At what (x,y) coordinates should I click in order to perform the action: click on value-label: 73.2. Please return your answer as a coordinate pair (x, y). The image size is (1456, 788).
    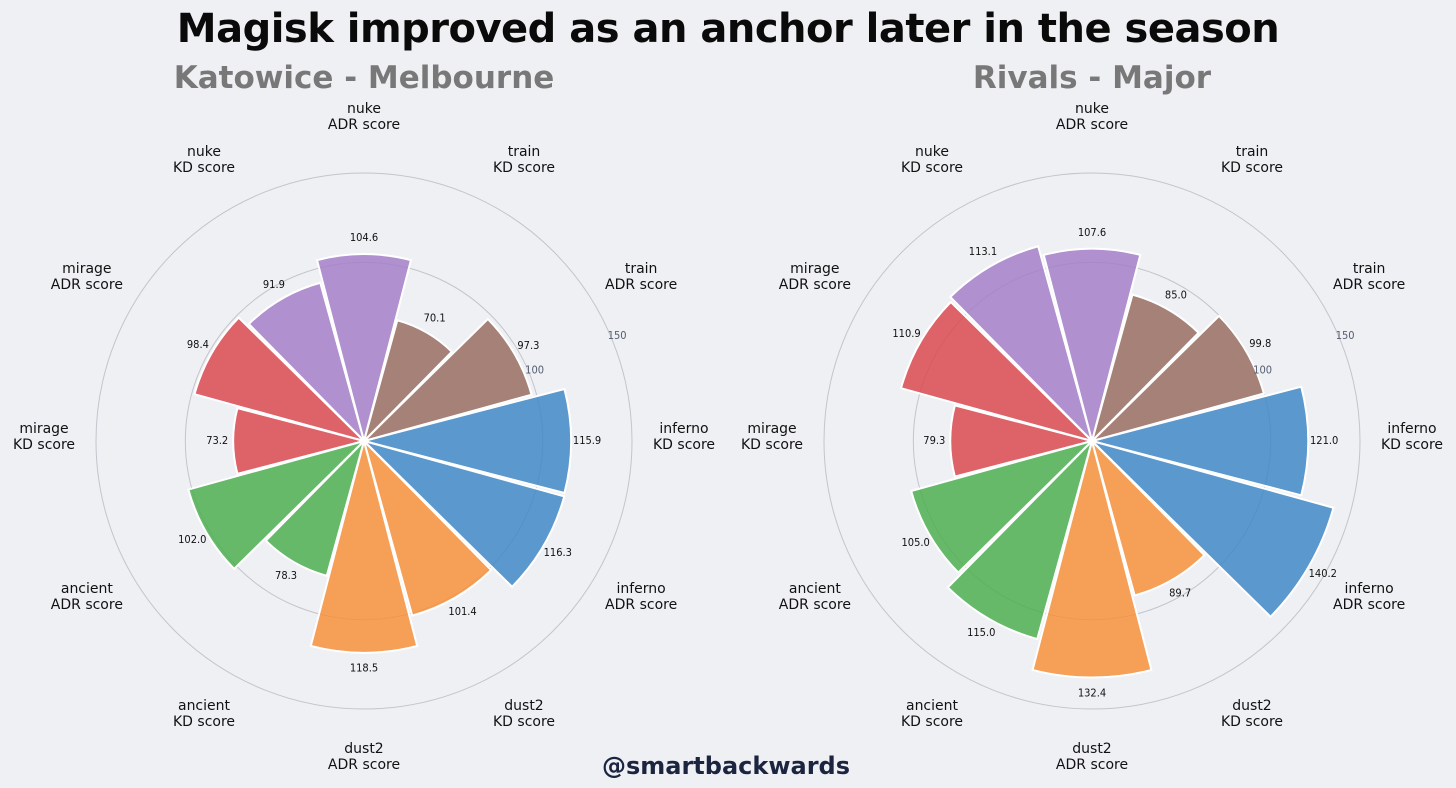
    Looking at the image, I should click on (217, 440).